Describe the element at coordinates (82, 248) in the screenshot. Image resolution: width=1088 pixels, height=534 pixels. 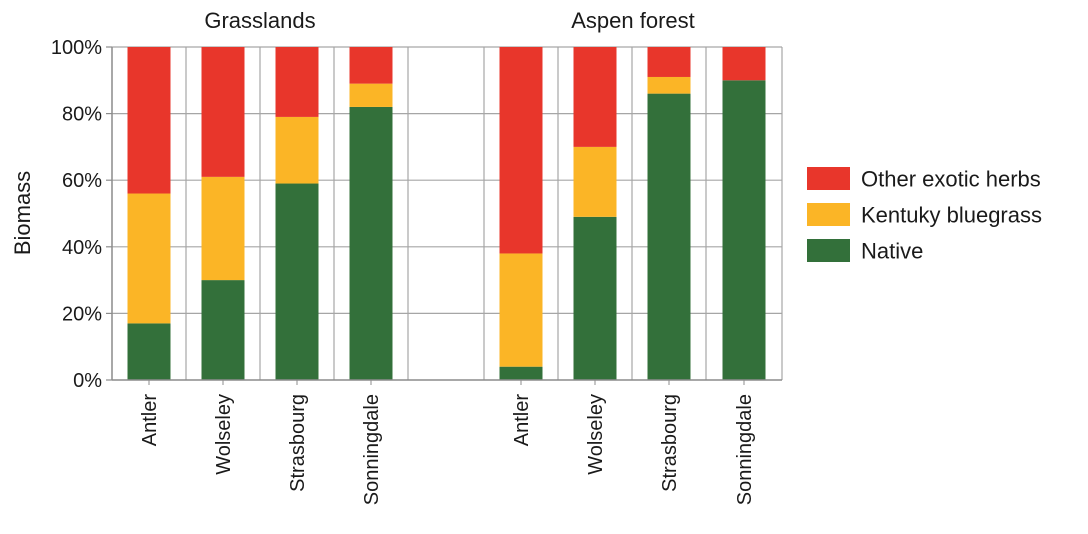
I see `y-tick-label: 40%` at that location.